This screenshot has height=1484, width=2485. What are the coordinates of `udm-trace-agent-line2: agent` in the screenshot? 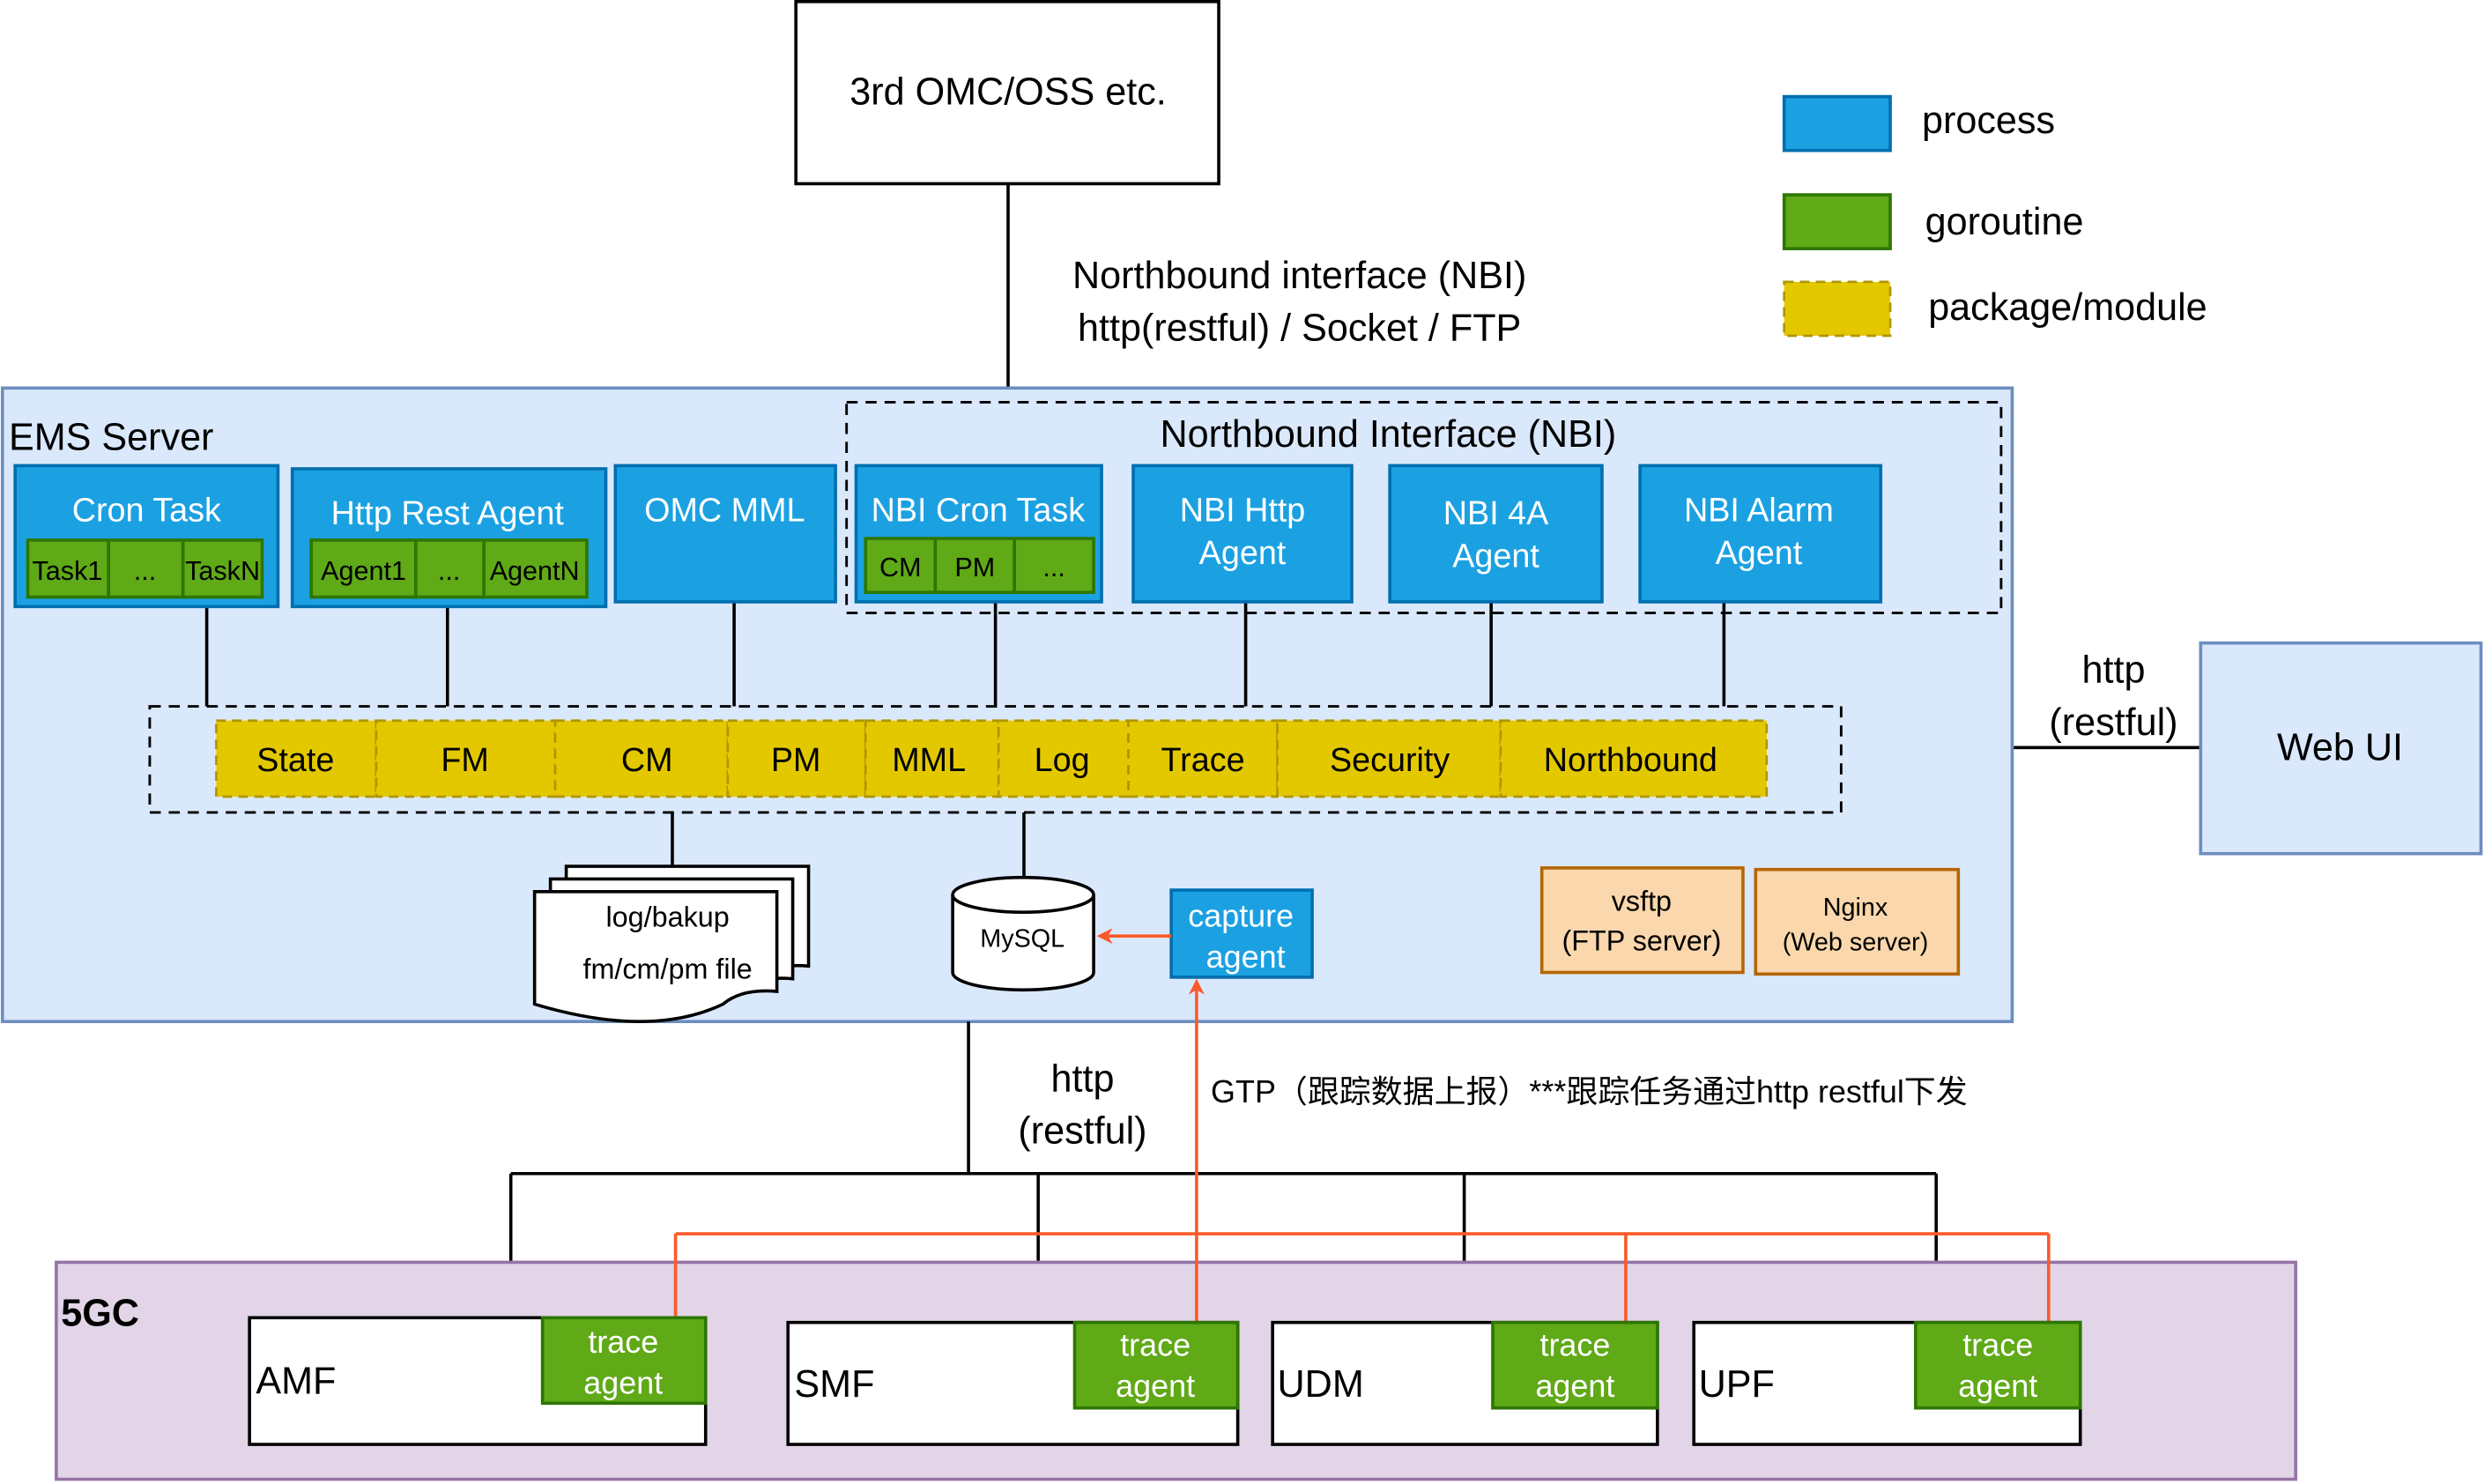 It's located at (1575, 1386).